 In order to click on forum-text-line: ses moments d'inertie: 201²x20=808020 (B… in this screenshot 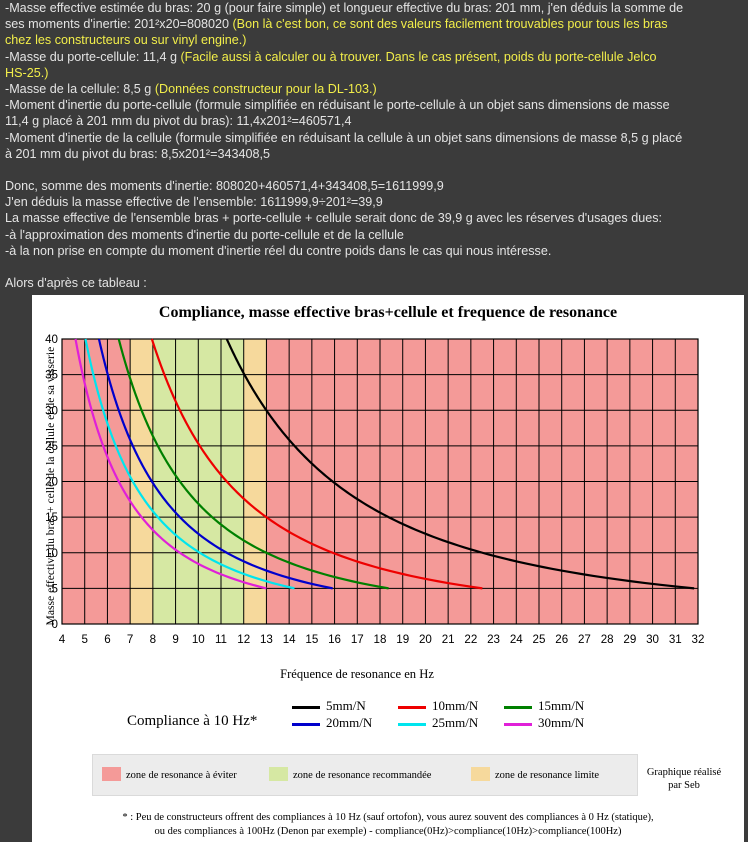, I will do `click(376, 24)`.